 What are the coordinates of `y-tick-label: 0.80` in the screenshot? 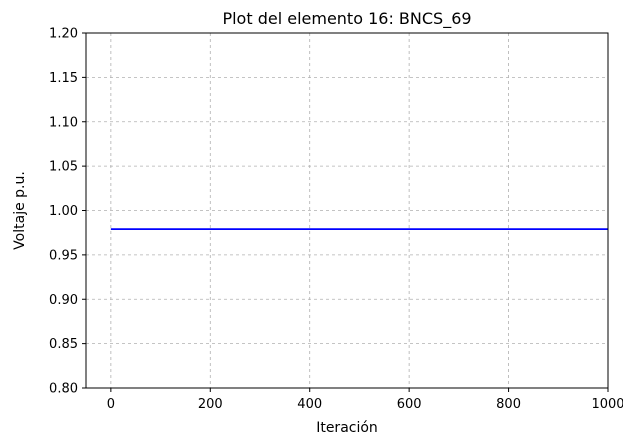 It's located at (63, 389).